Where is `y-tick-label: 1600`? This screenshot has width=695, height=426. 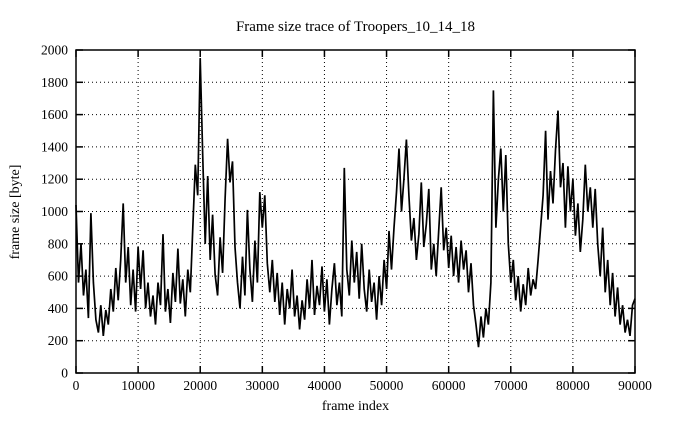 y-tick-label: 1600 is located at coordinates (54, 114).